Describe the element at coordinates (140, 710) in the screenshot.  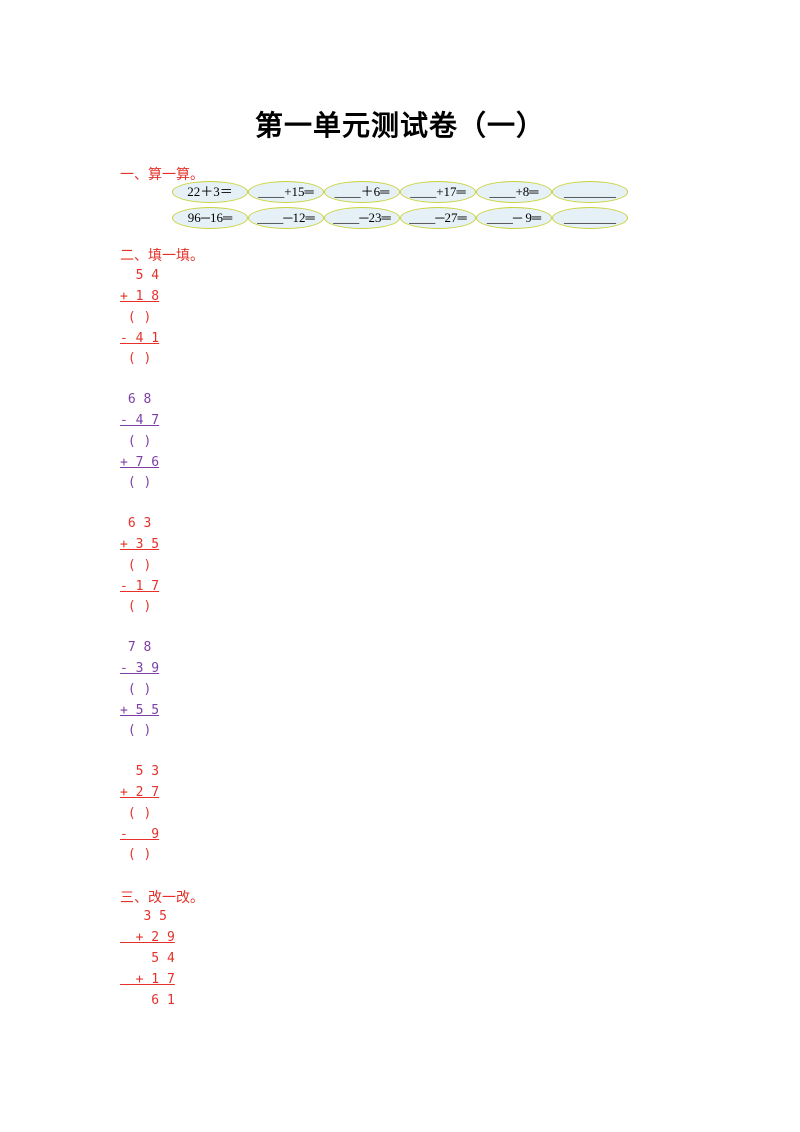
I see `problem-line: + 5 5` at that location.